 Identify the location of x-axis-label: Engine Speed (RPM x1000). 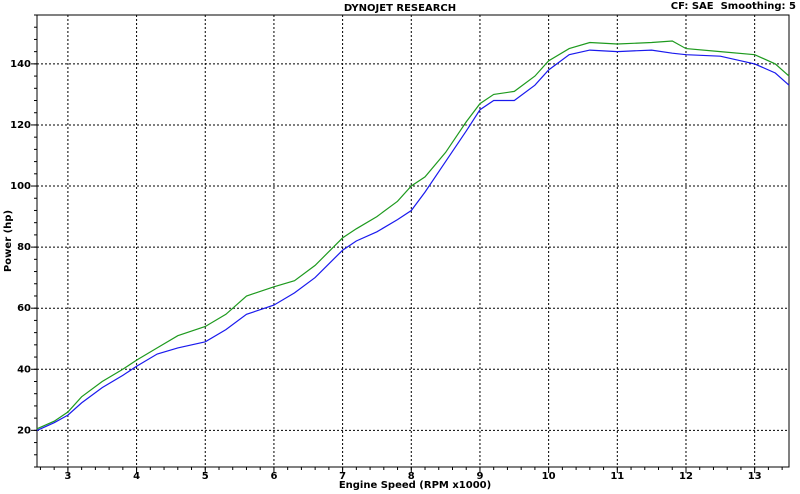
(415, 485).